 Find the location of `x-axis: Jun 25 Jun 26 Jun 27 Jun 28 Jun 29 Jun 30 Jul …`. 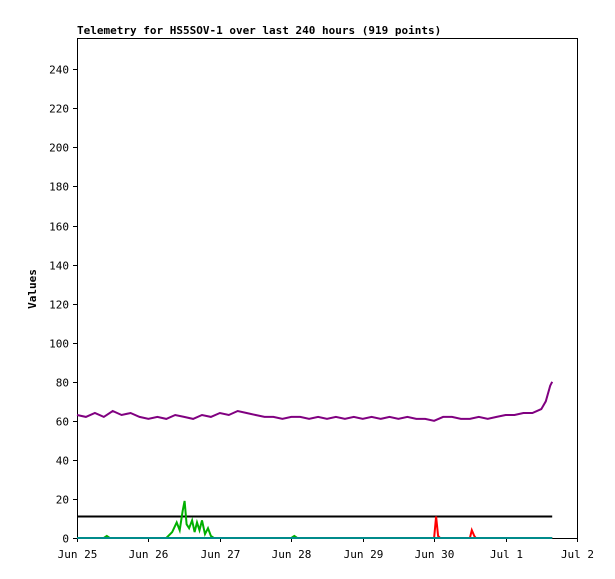

x-axis: Jun 25 Jun 26 Jun 27 Jun 28 Jun 29 Jun 30 Jul … is located at coordinates (326, 549).